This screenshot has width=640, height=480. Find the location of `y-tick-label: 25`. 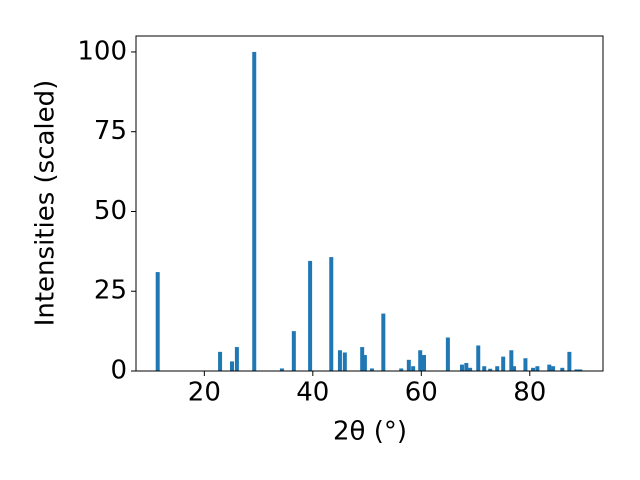

y-tick-label: 25 is located at coordinates (110, 291).